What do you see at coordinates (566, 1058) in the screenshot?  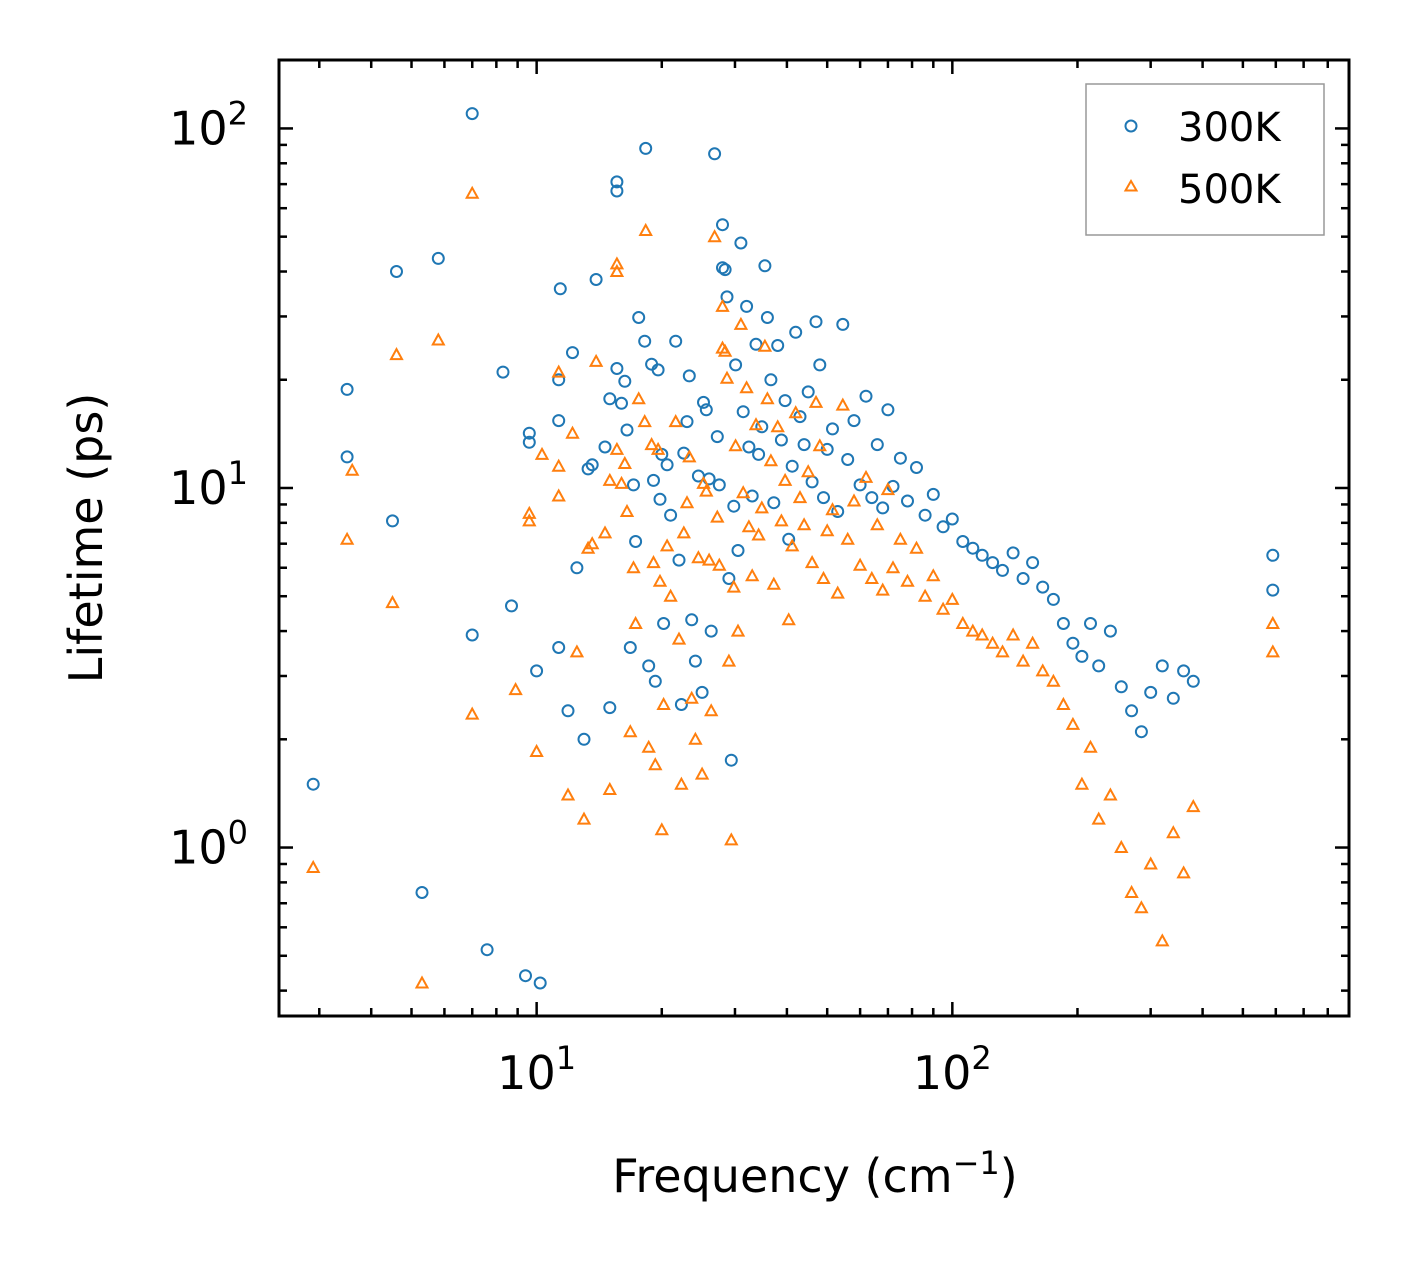 I see `x-tick-label-exponent: 1` at bounding box center [566, 1058].